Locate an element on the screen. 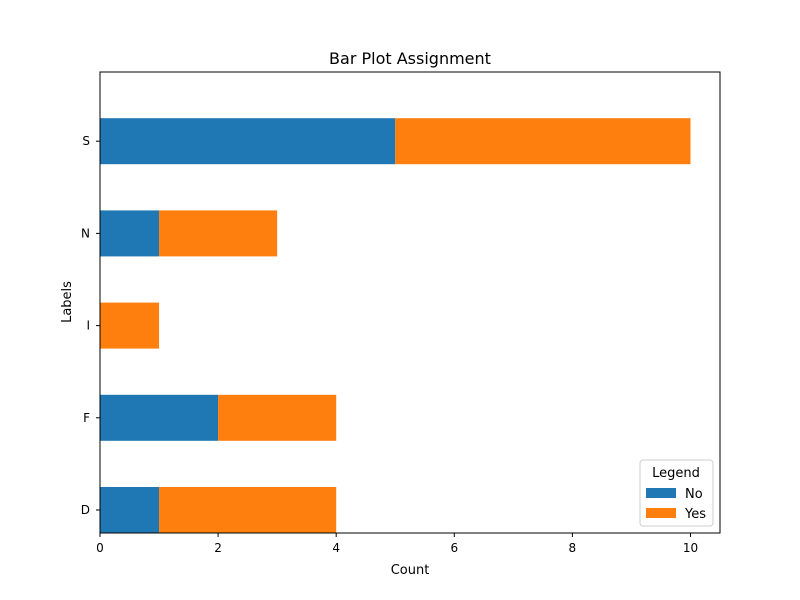  bar-yes-d is located at coordinates (248, 510).